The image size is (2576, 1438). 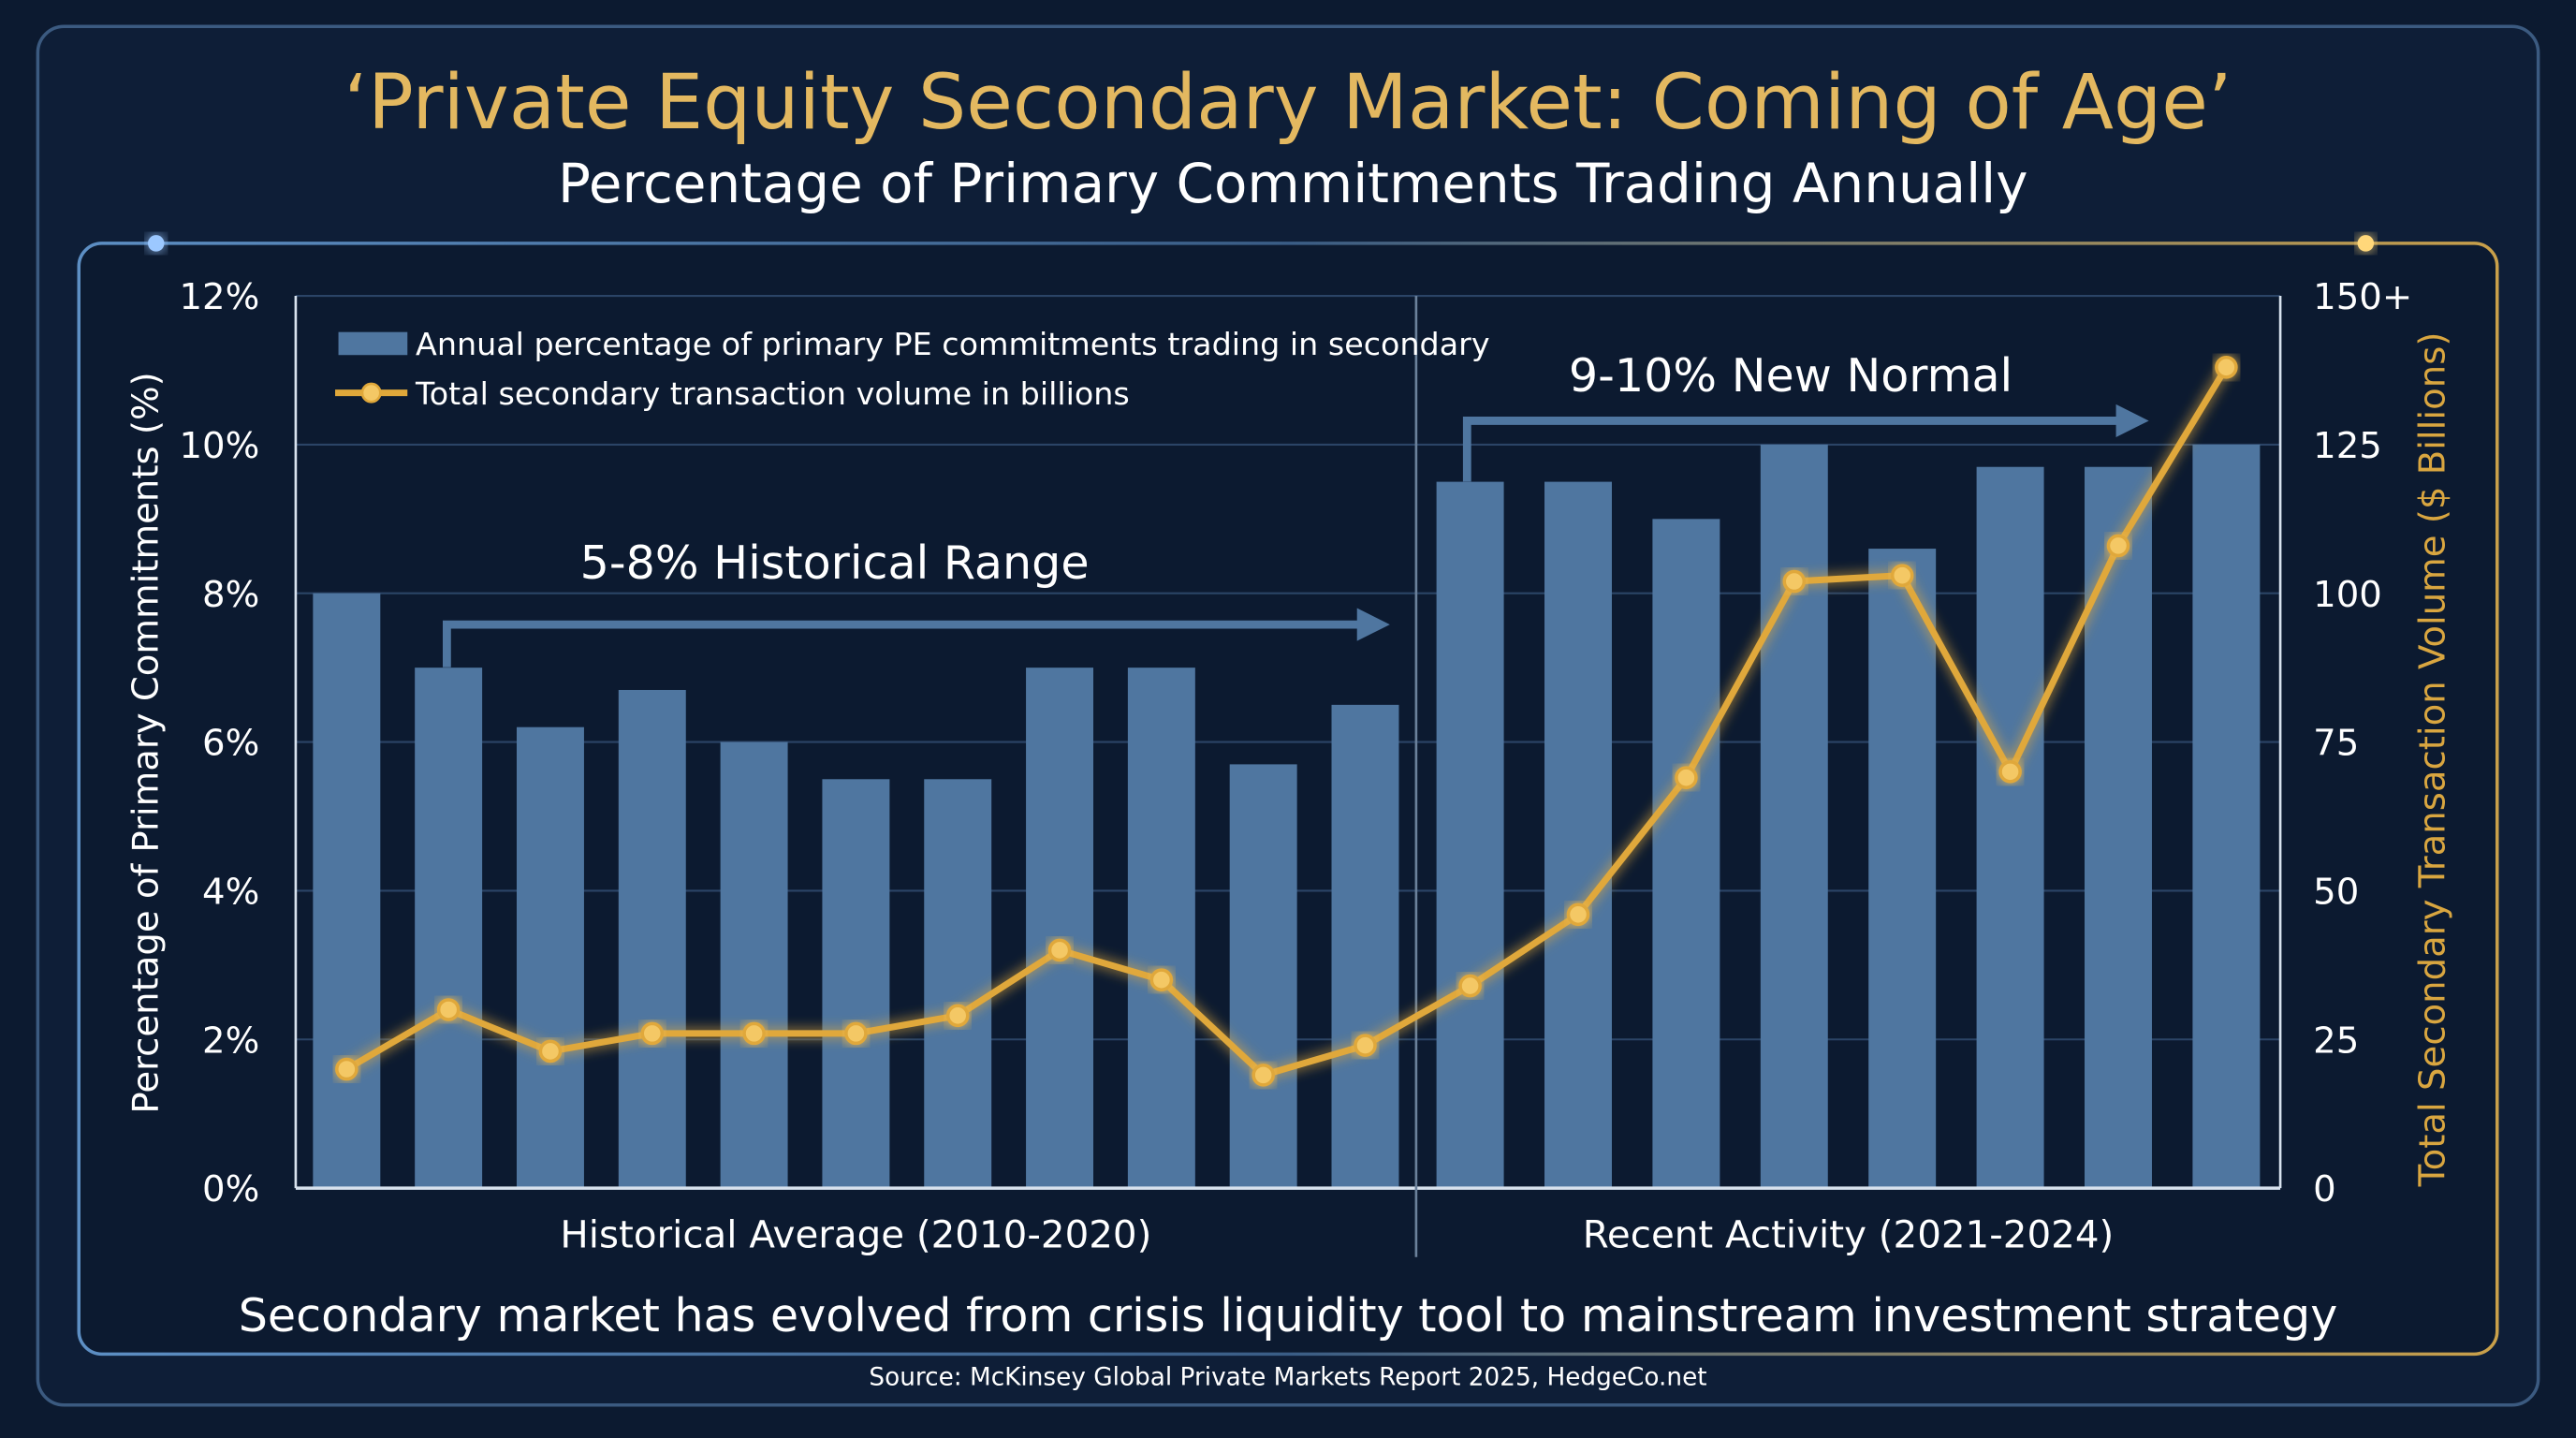 What do you see at coordinates (2347, 446) in the screenshot?
I see `y2-tick-label: 125` at bounding box center [2347, 446].